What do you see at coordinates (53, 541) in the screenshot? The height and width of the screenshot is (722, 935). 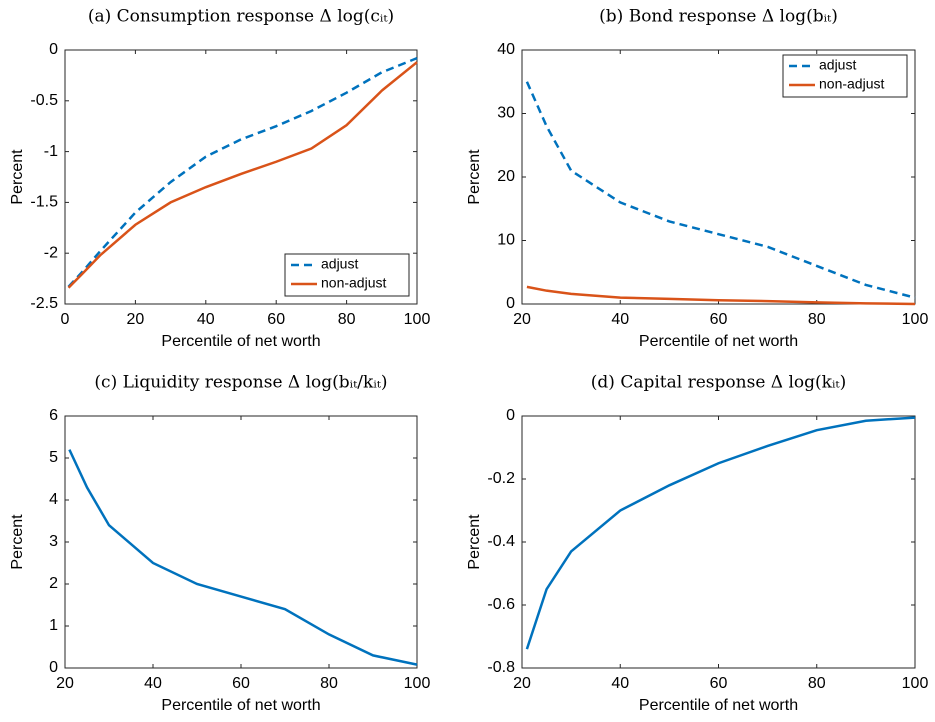 I see `y-tick-label: 3` at bounding box center [53, 541].